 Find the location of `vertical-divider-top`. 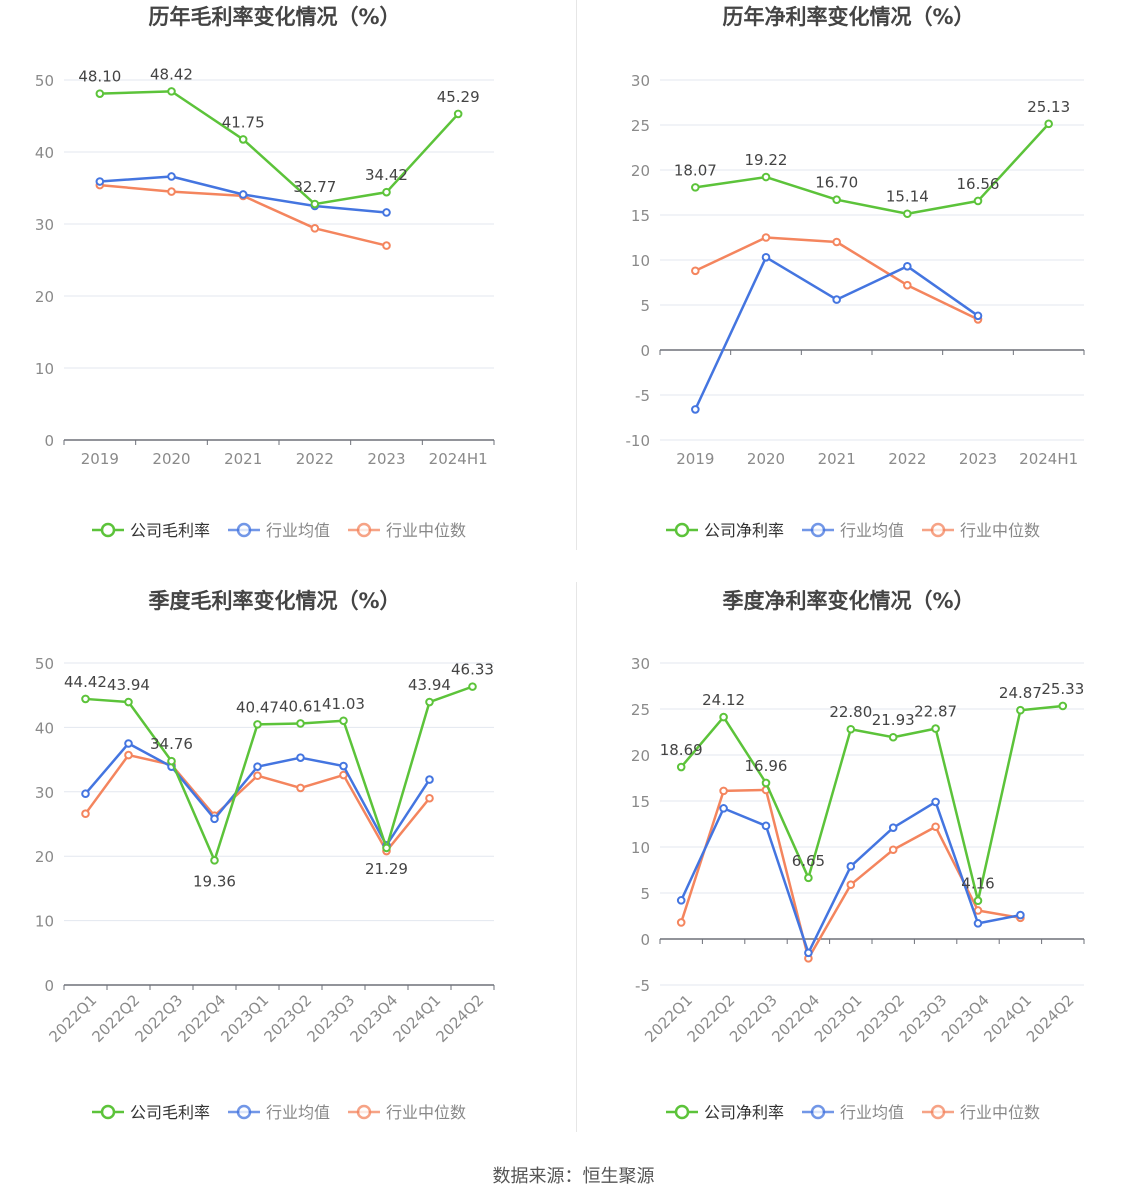

vertical-divider-top is located at coordinates (576, 275).